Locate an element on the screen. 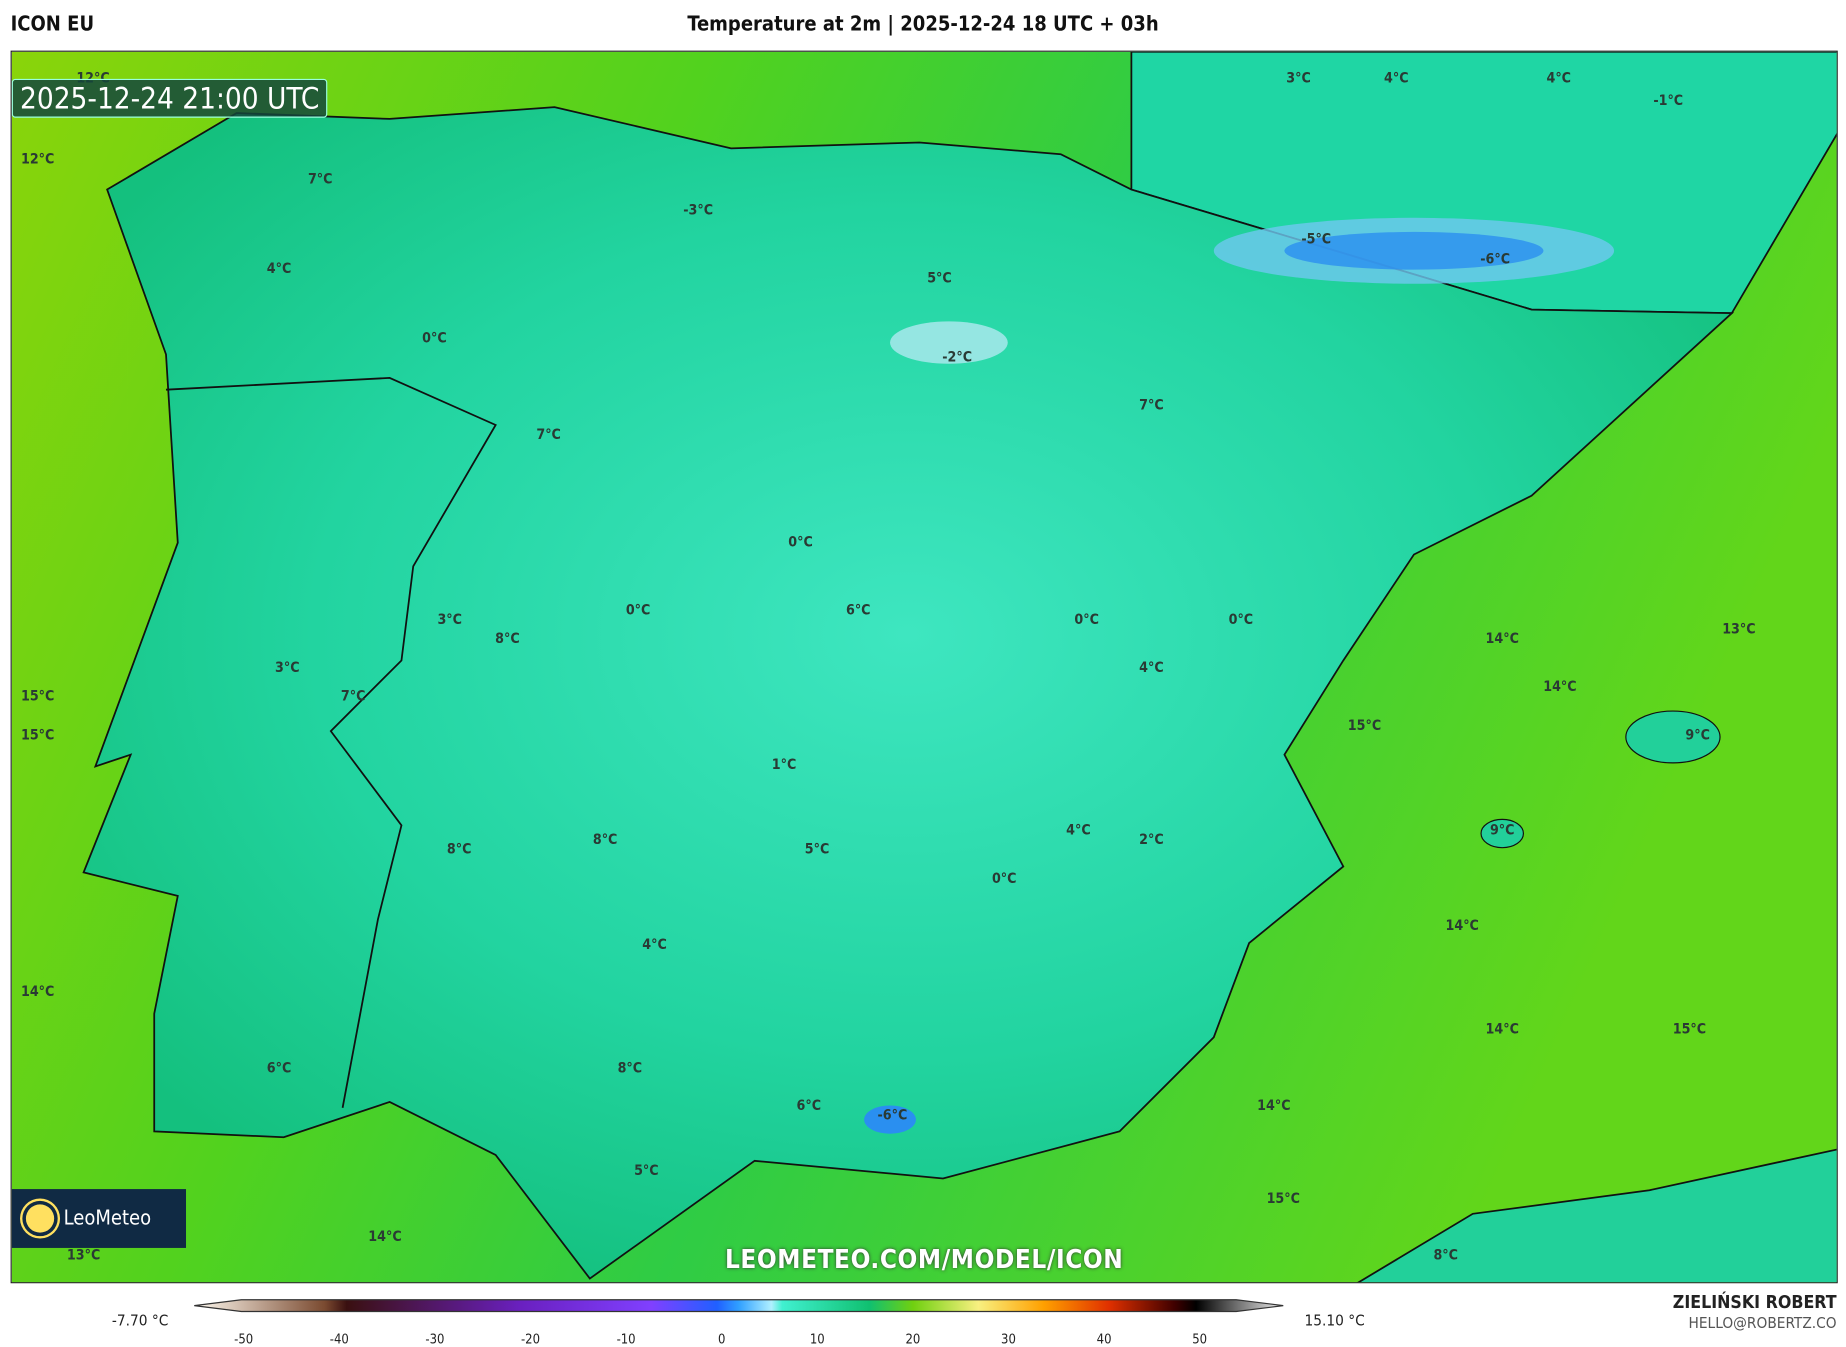 This screenshot has height=1347, width=1846. temperature-label: -2°C is located at coordinates (957, 356).